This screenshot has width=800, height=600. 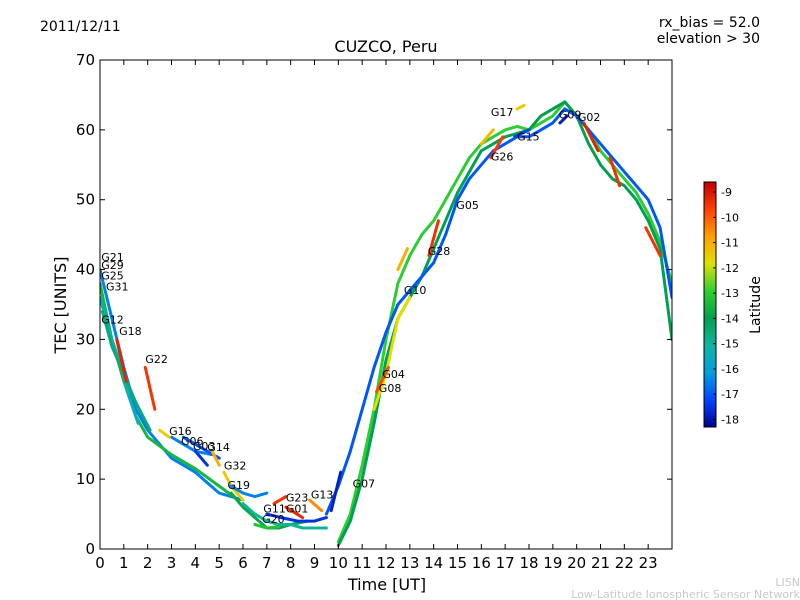 What do you see at coordinates (90, 549) in the screenshot?
I see `y-tick-label: 0` at bounding box center [90, 549].